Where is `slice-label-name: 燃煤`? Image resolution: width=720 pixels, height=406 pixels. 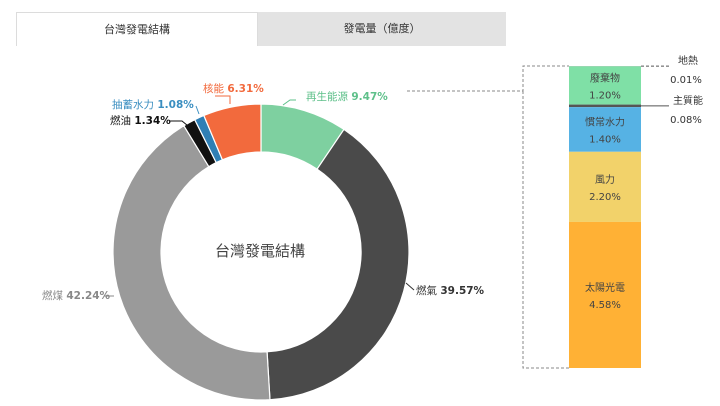 slice-label-name: 燃煤 is located at coordinates (54, 295).